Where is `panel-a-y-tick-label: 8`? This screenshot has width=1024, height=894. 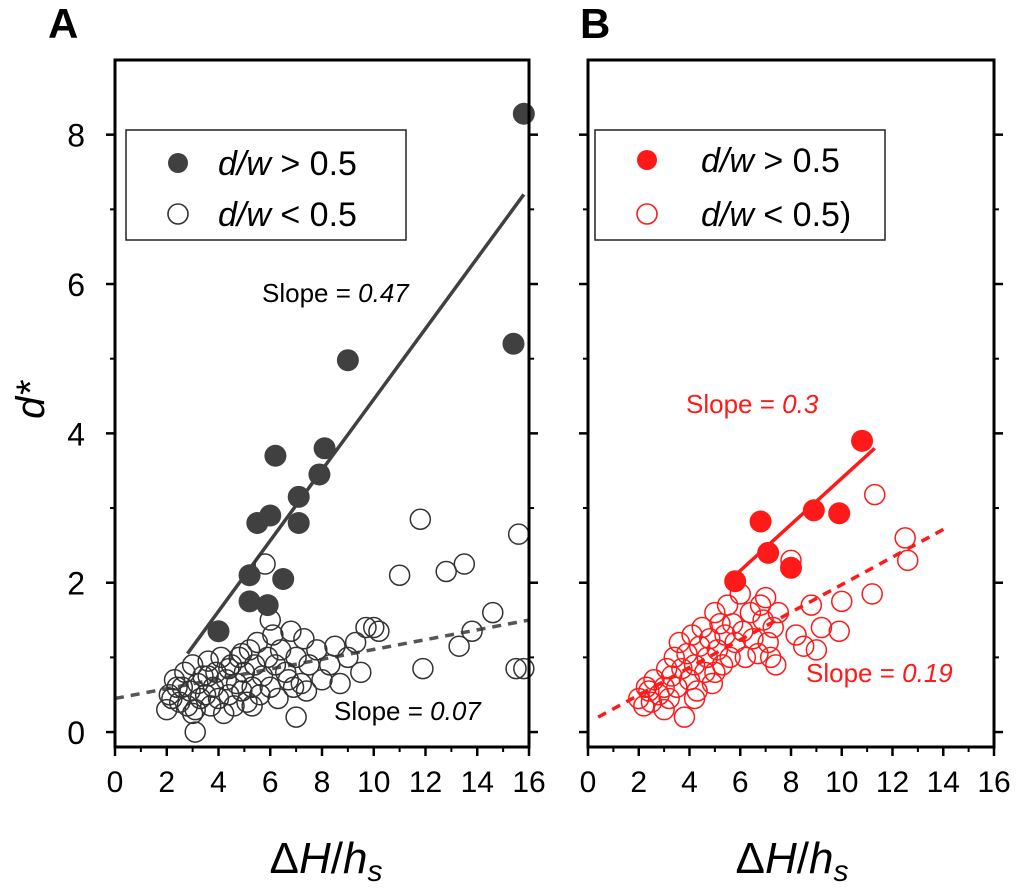 panel-a-y-tick-label: 8 is located at coordinates (76, 136).